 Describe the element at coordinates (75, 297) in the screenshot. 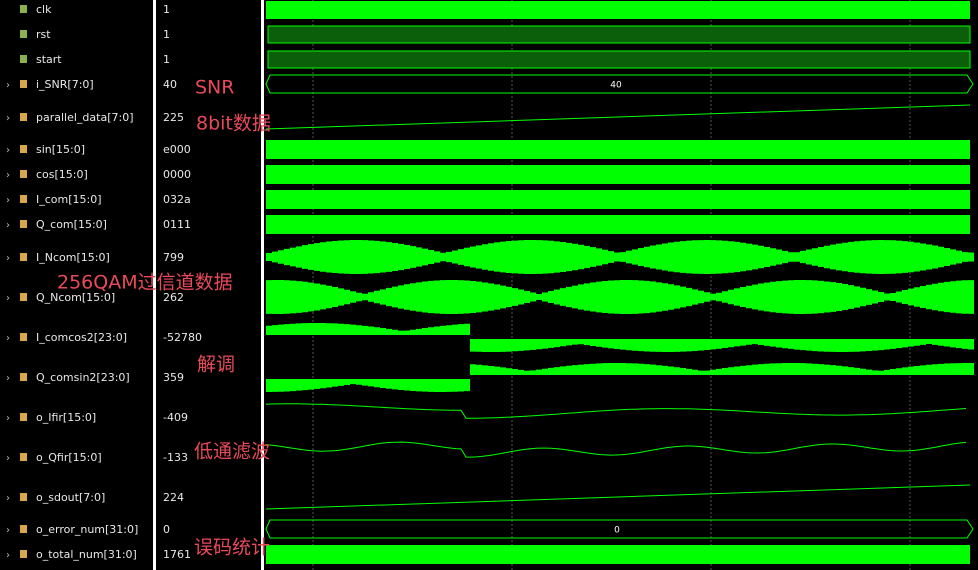

I see `signal-name: Q_Ncom[15:0]` at that location.